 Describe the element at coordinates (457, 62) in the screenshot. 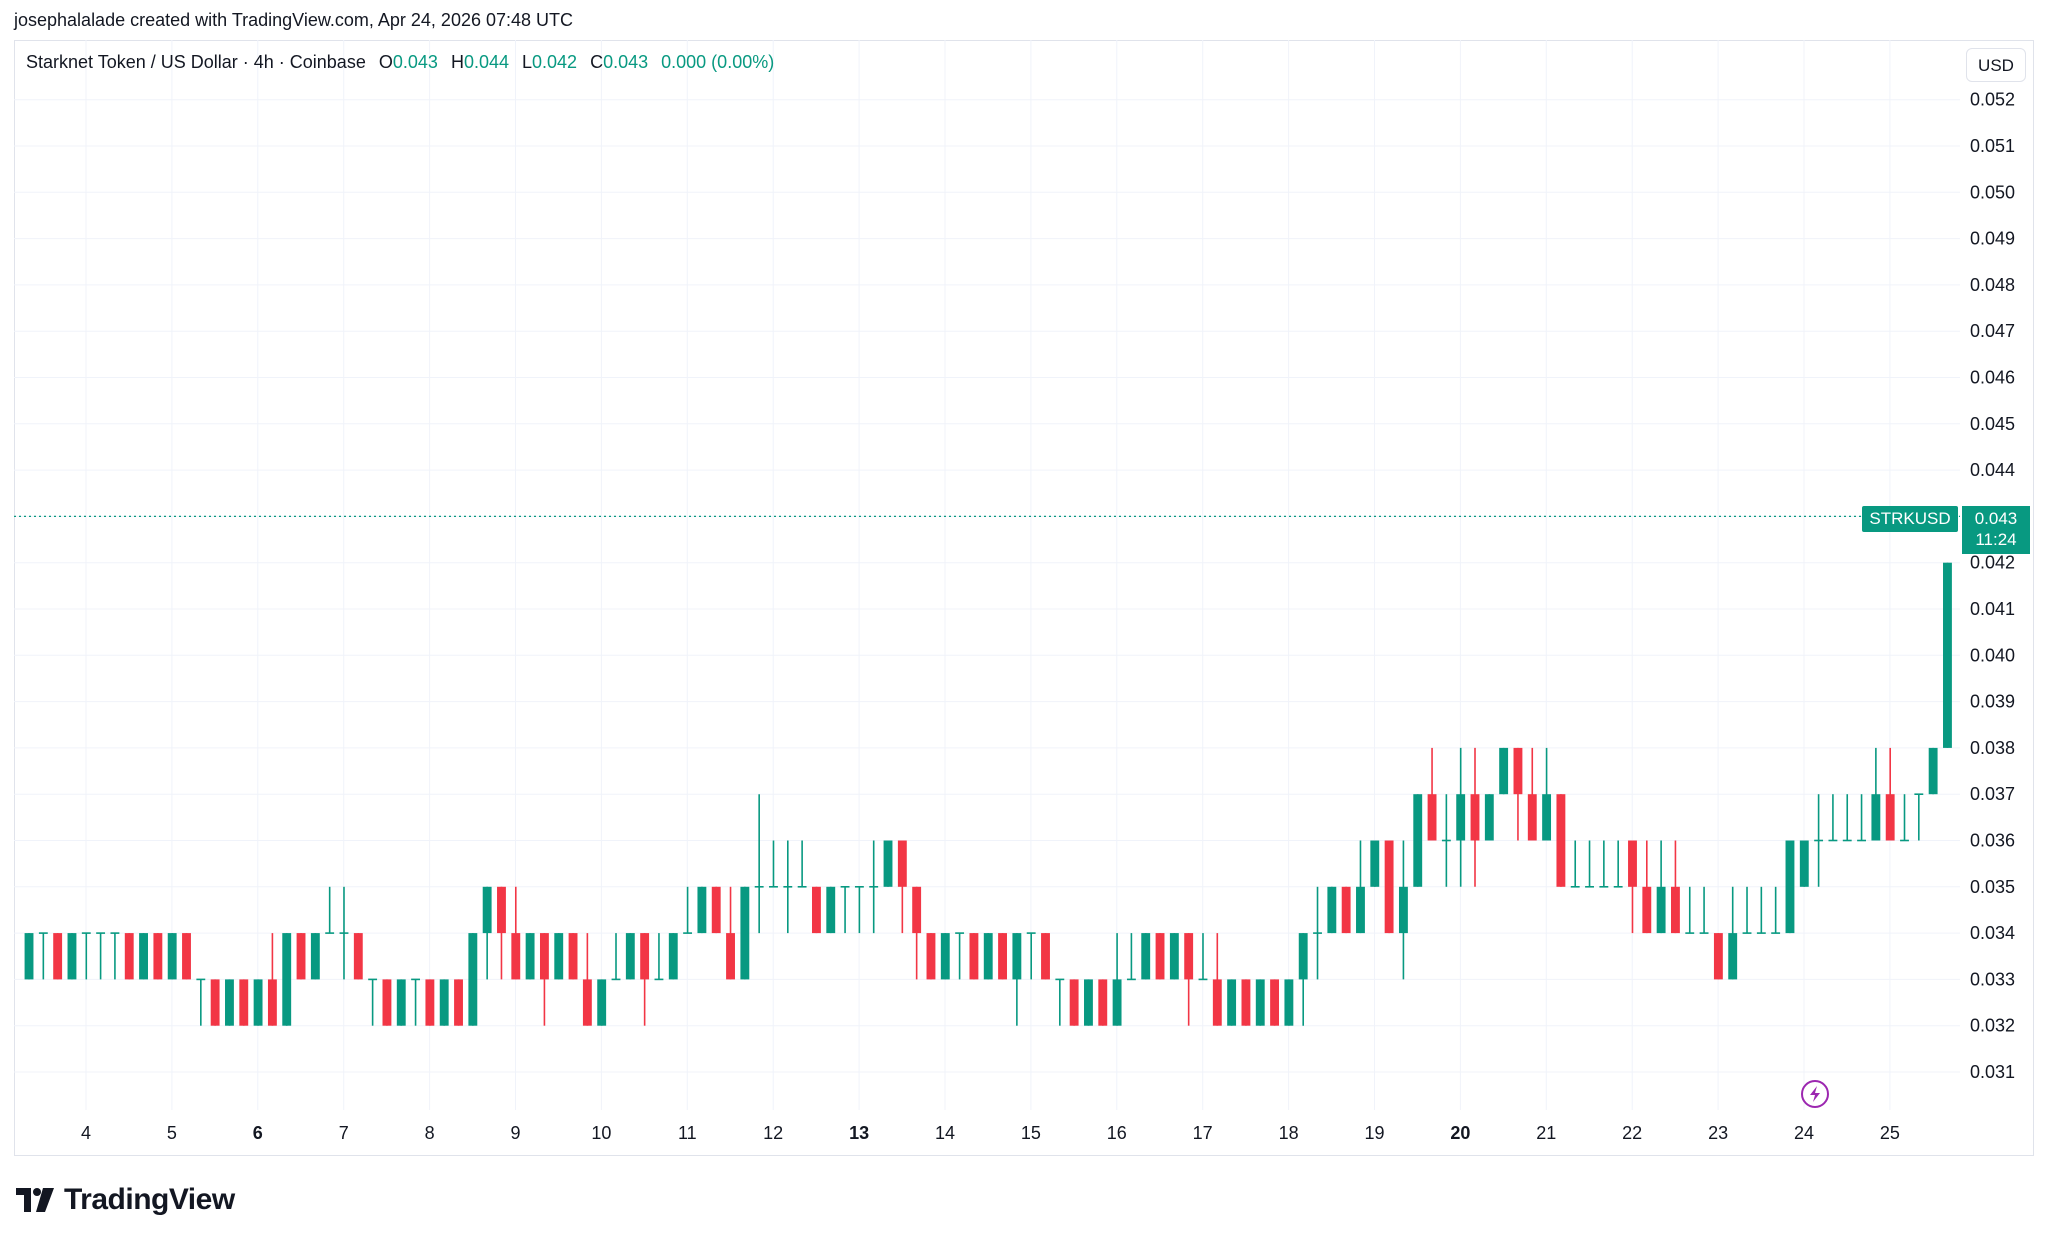

I see `legend-high-label: H` at that location.